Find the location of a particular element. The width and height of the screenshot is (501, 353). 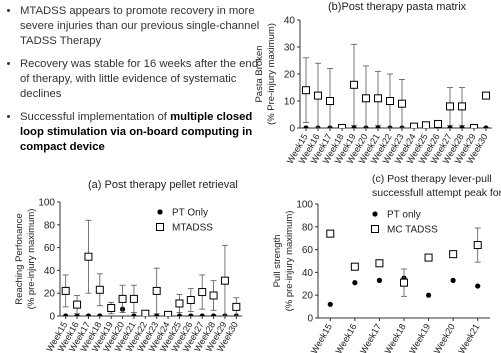

x-tick-label: Week19 is located at coordinates (419, 337).